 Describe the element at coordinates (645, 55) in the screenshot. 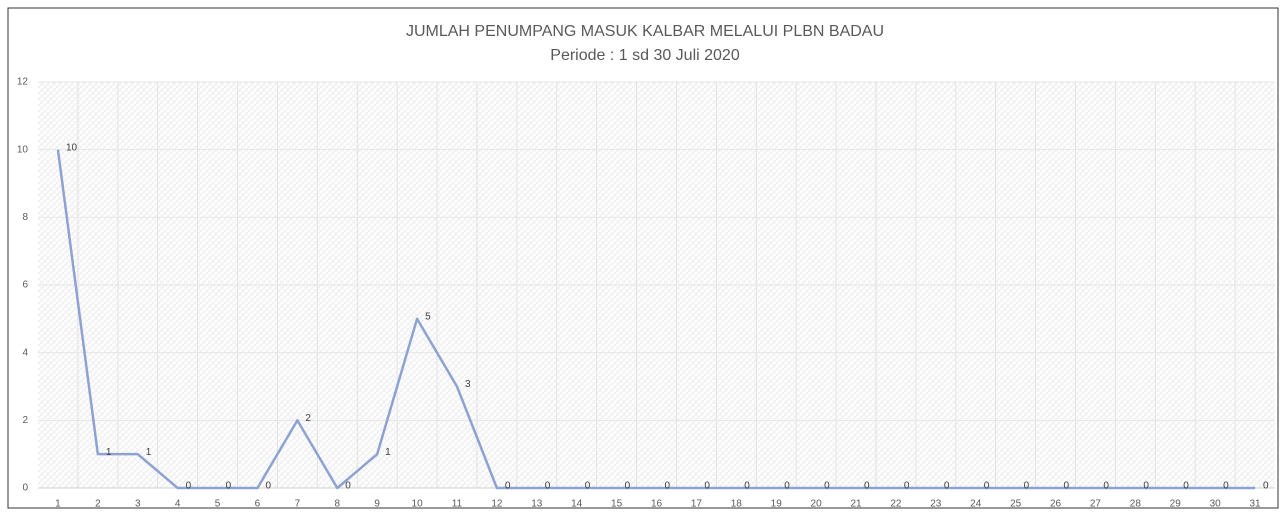

I see `chart-subtitle: Periode : 1 sd 30 Juli 2020` at that location.